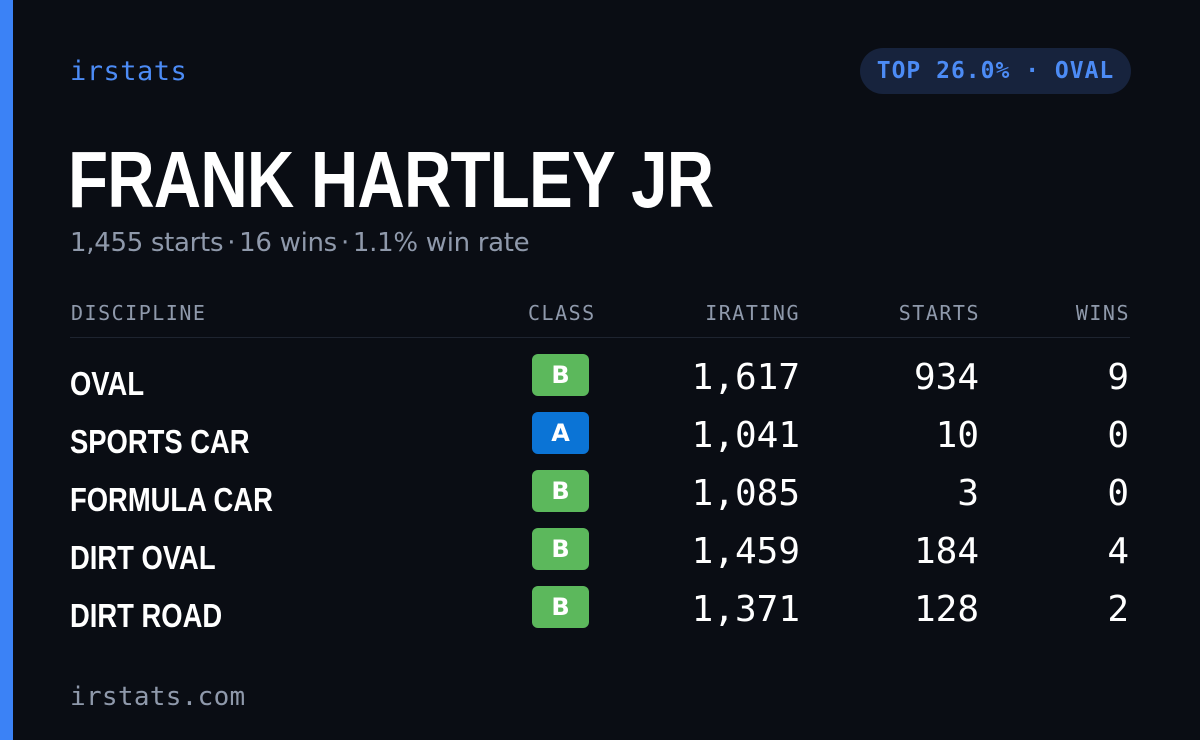  I want to click on header-discipline: DISCIPLINE, so click(139, 313).